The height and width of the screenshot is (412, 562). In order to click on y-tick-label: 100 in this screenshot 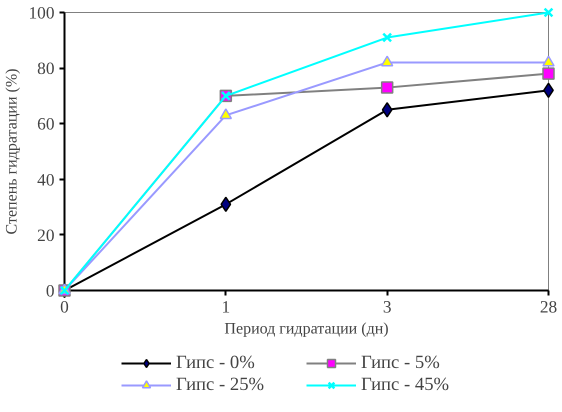, I will do `click(41, 13)`.